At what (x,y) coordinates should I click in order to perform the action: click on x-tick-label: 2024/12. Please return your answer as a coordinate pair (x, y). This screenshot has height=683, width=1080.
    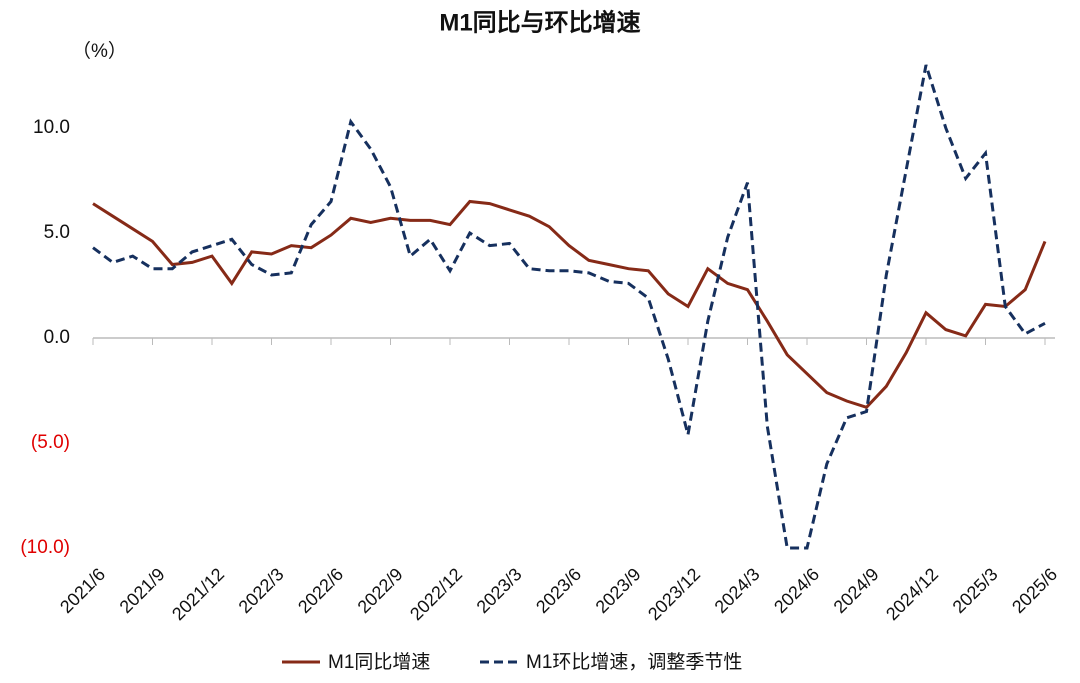
    Looking at the image, I should click on (912, 594).